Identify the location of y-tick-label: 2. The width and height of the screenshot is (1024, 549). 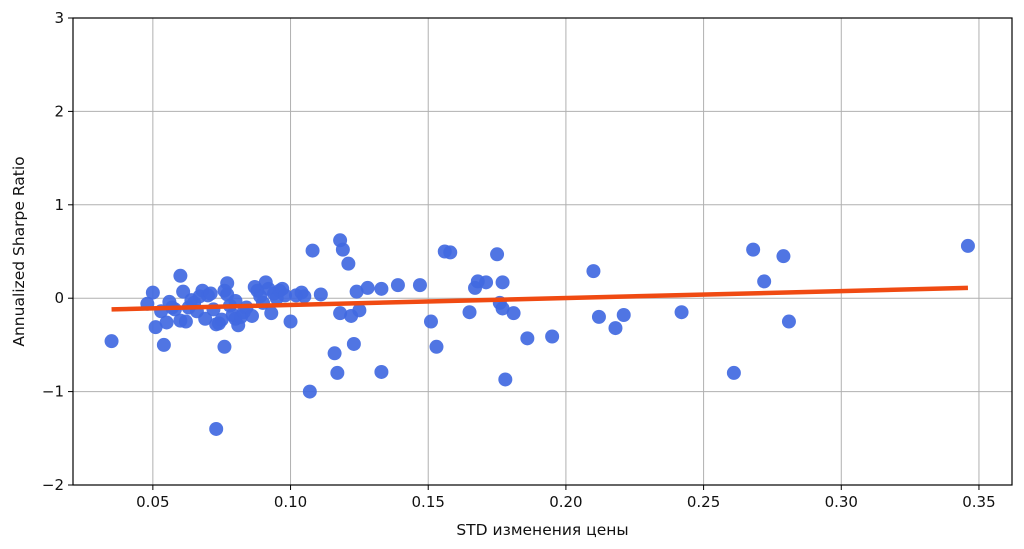
(59, 111).